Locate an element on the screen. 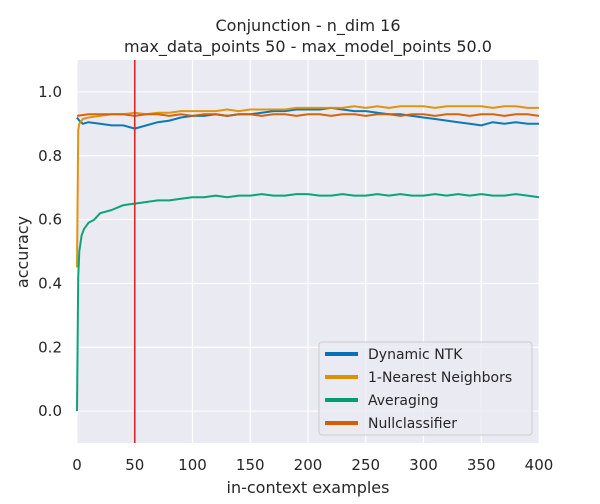 Image resolution: width=600 pixels, height=504 pixels. y-tick-label: 0.8 is located at coordinates (50, 156).